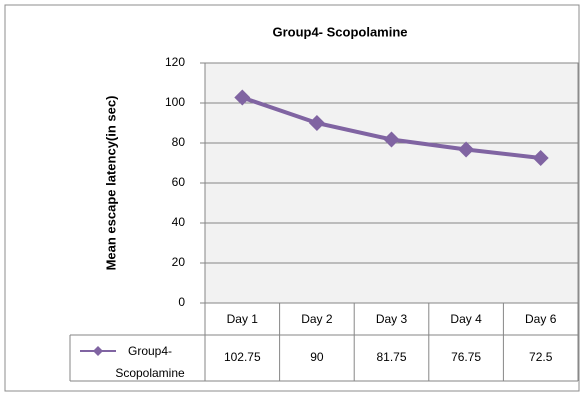 The width and height of the screenshot is (580, 400). Describe the element at coordinates (391, 357) in the screenshot. I see `table-value: 81.75` at that location.